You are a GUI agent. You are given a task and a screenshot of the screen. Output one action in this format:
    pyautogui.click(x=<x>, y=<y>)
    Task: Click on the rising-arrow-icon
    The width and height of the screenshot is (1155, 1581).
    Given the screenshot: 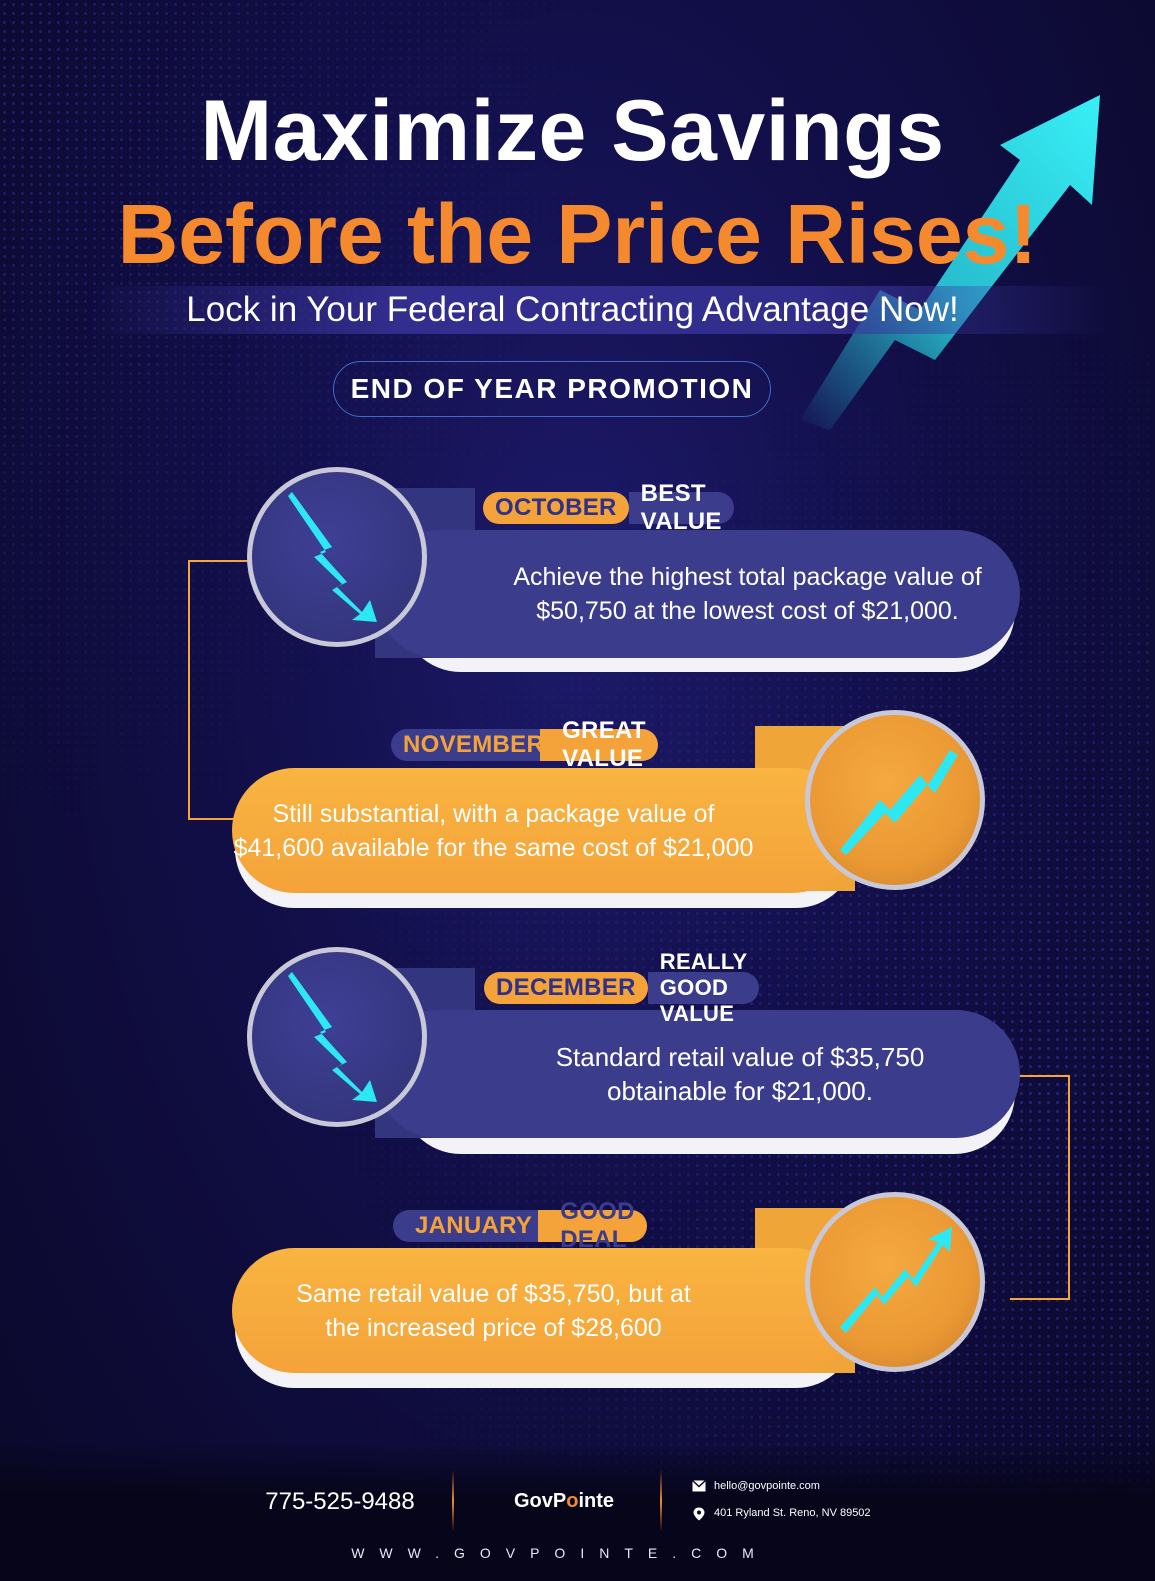 What is the action you would take?
    pyautogui.click(x=950, y=262)
    